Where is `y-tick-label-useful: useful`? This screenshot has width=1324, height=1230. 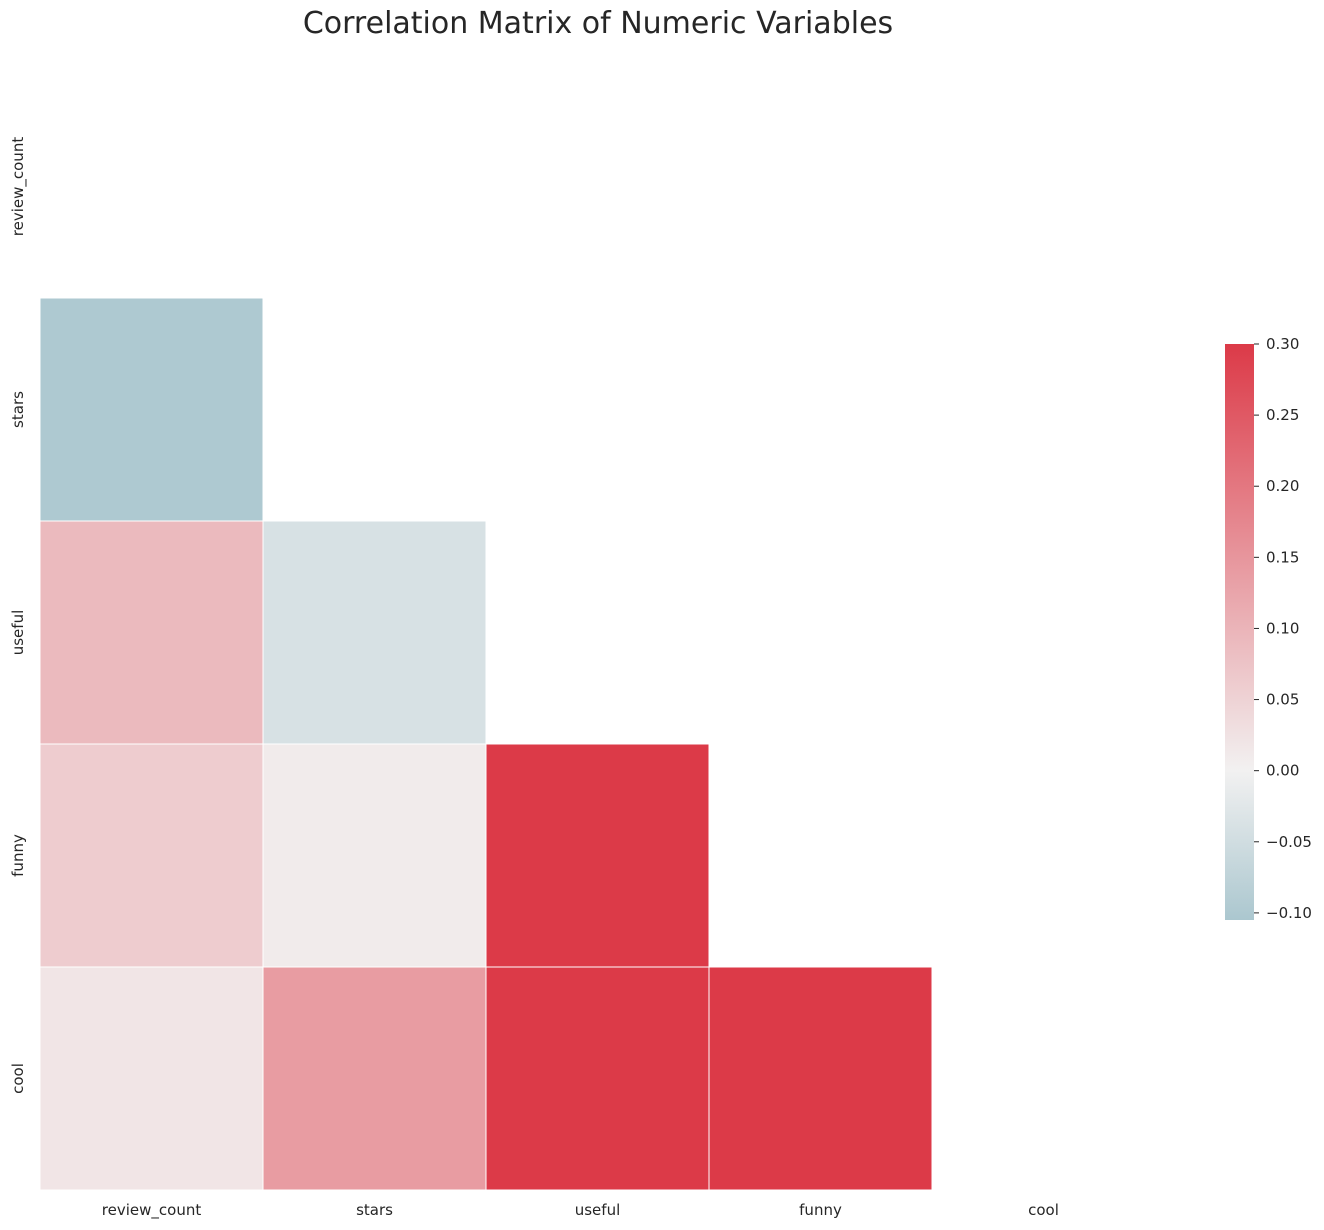
y-tick-label-useful: useful is located at coordinates (18, 633).